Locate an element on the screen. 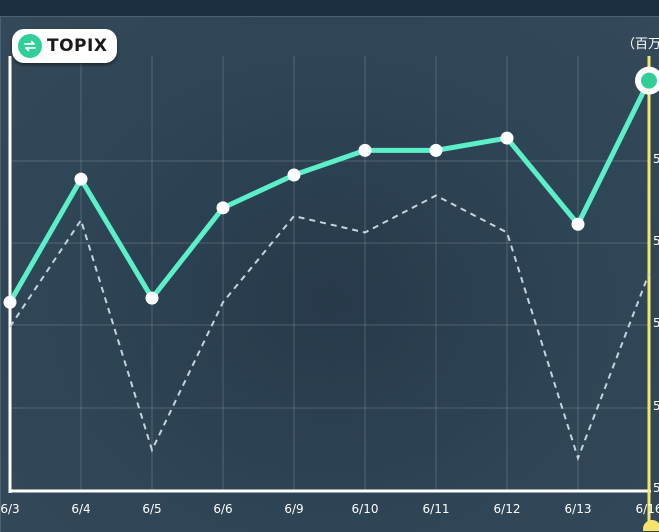 Image resolution: width=659 pixels, height=532 pixels. series-main-point-last is located at coordinates (649, 81).